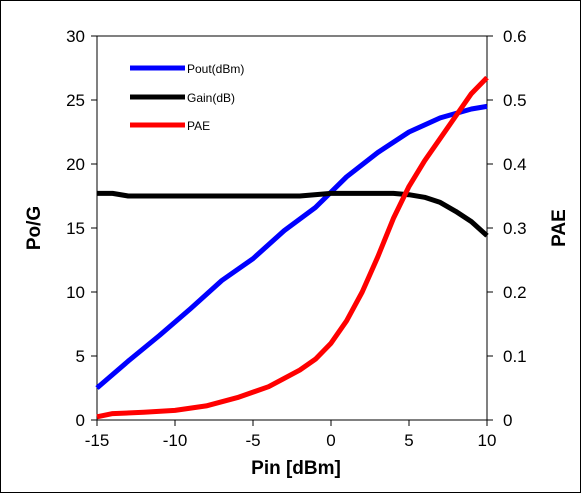  What do you see at coordinates (515, 356) in the screenshot?
I see `y-right-tick-label: 0.1` at bounding box center [515, 356].